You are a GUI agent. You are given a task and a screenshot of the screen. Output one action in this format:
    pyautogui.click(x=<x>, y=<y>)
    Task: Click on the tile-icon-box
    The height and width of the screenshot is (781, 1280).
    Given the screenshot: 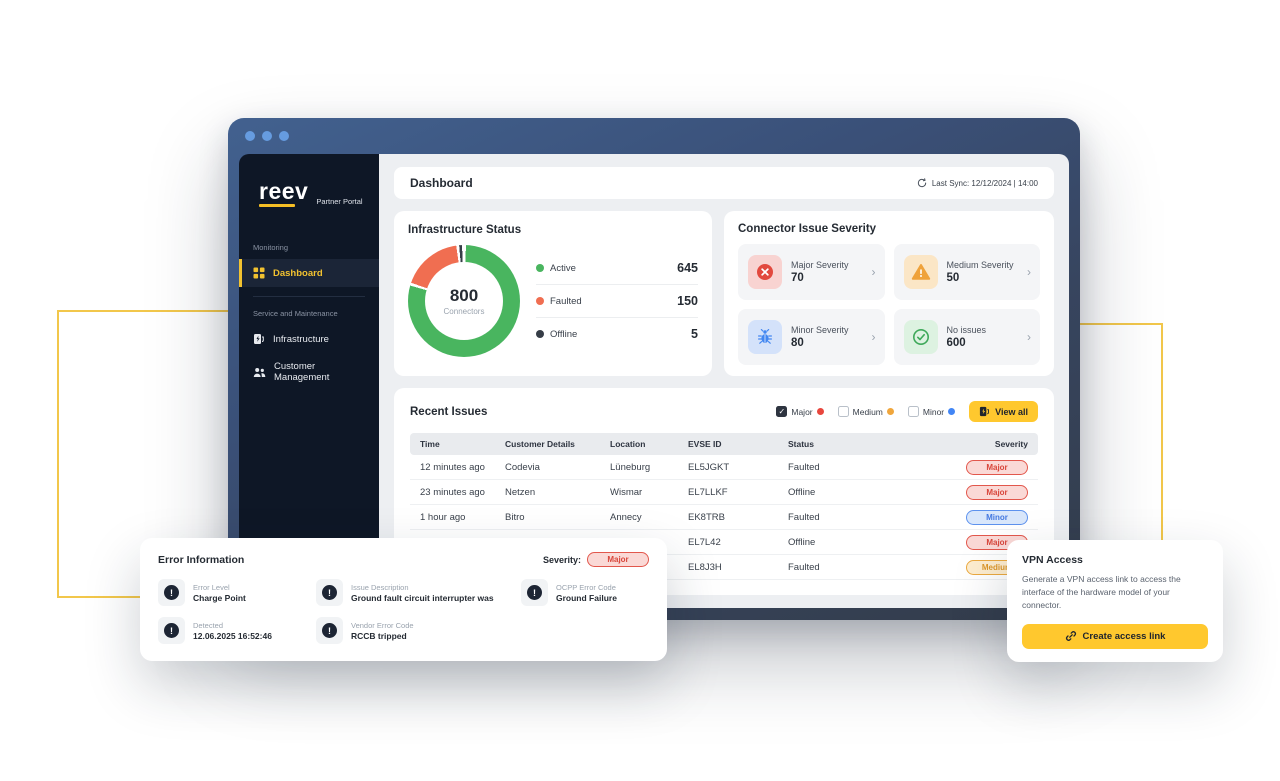 What is the action you would take?
    pyautogui.click(x=765, y=337)
    